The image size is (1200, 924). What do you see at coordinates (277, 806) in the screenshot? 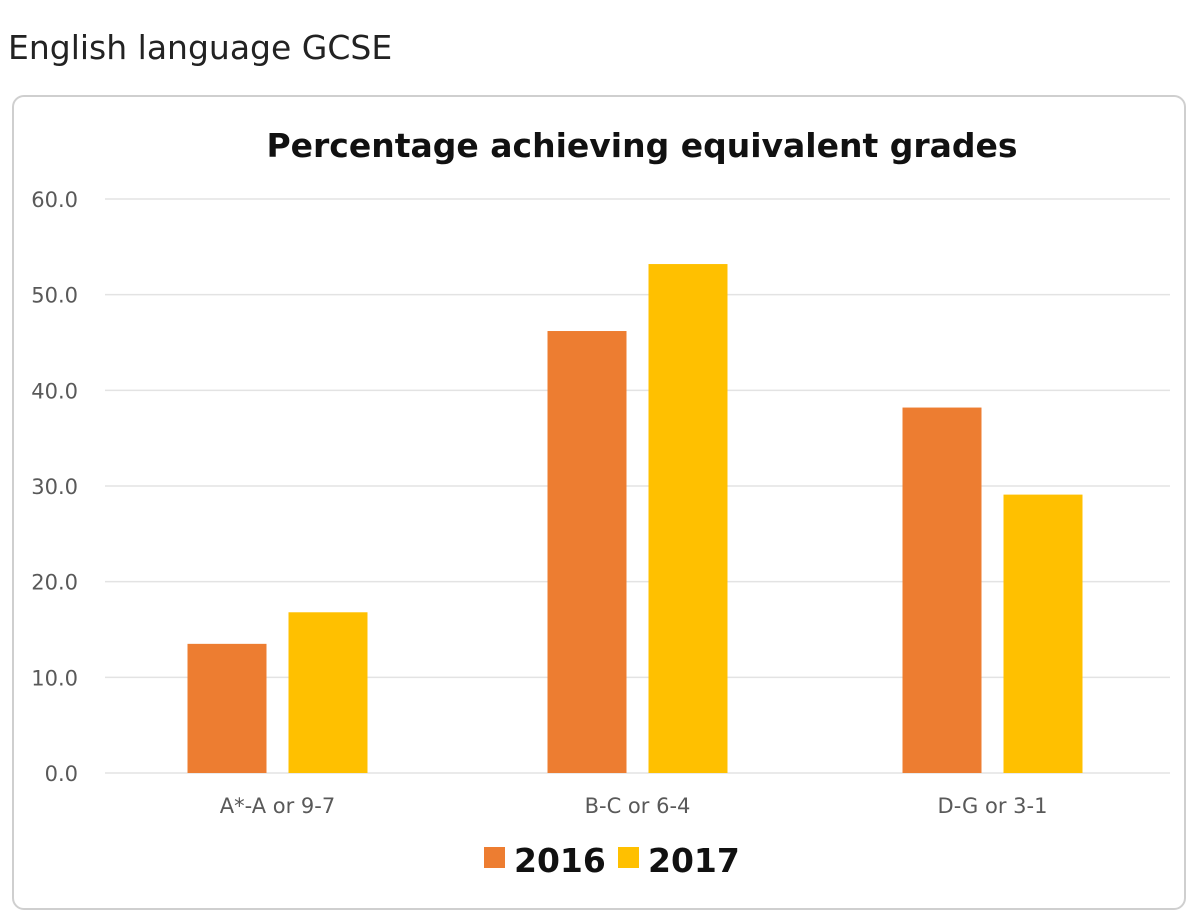
I see `x-tick-label: A*-A or 9-7` at bounding box center [277, 806].